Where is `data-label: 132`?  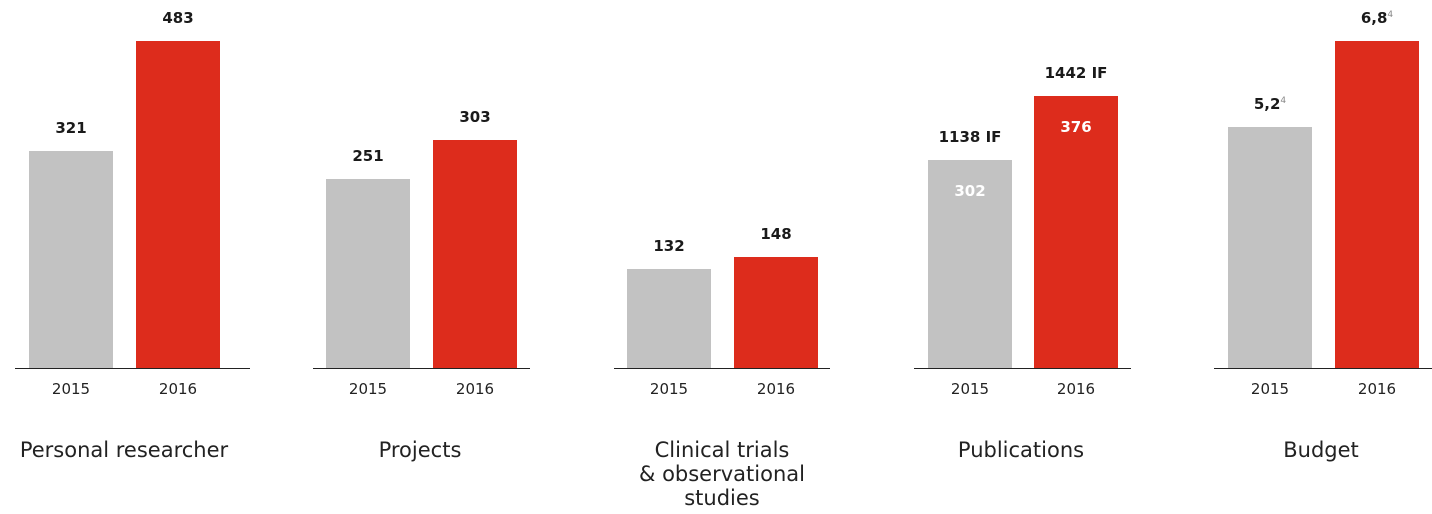 data-label: 132 is located at coordinates (668, 246).